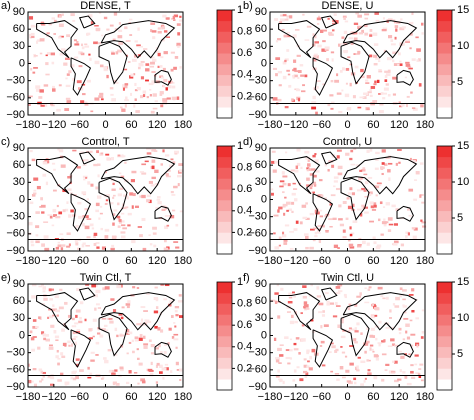 The height and width of the screenshot is (420, 474). I want to click on colorbar-tick-label: 0.4, so click(244, 347).